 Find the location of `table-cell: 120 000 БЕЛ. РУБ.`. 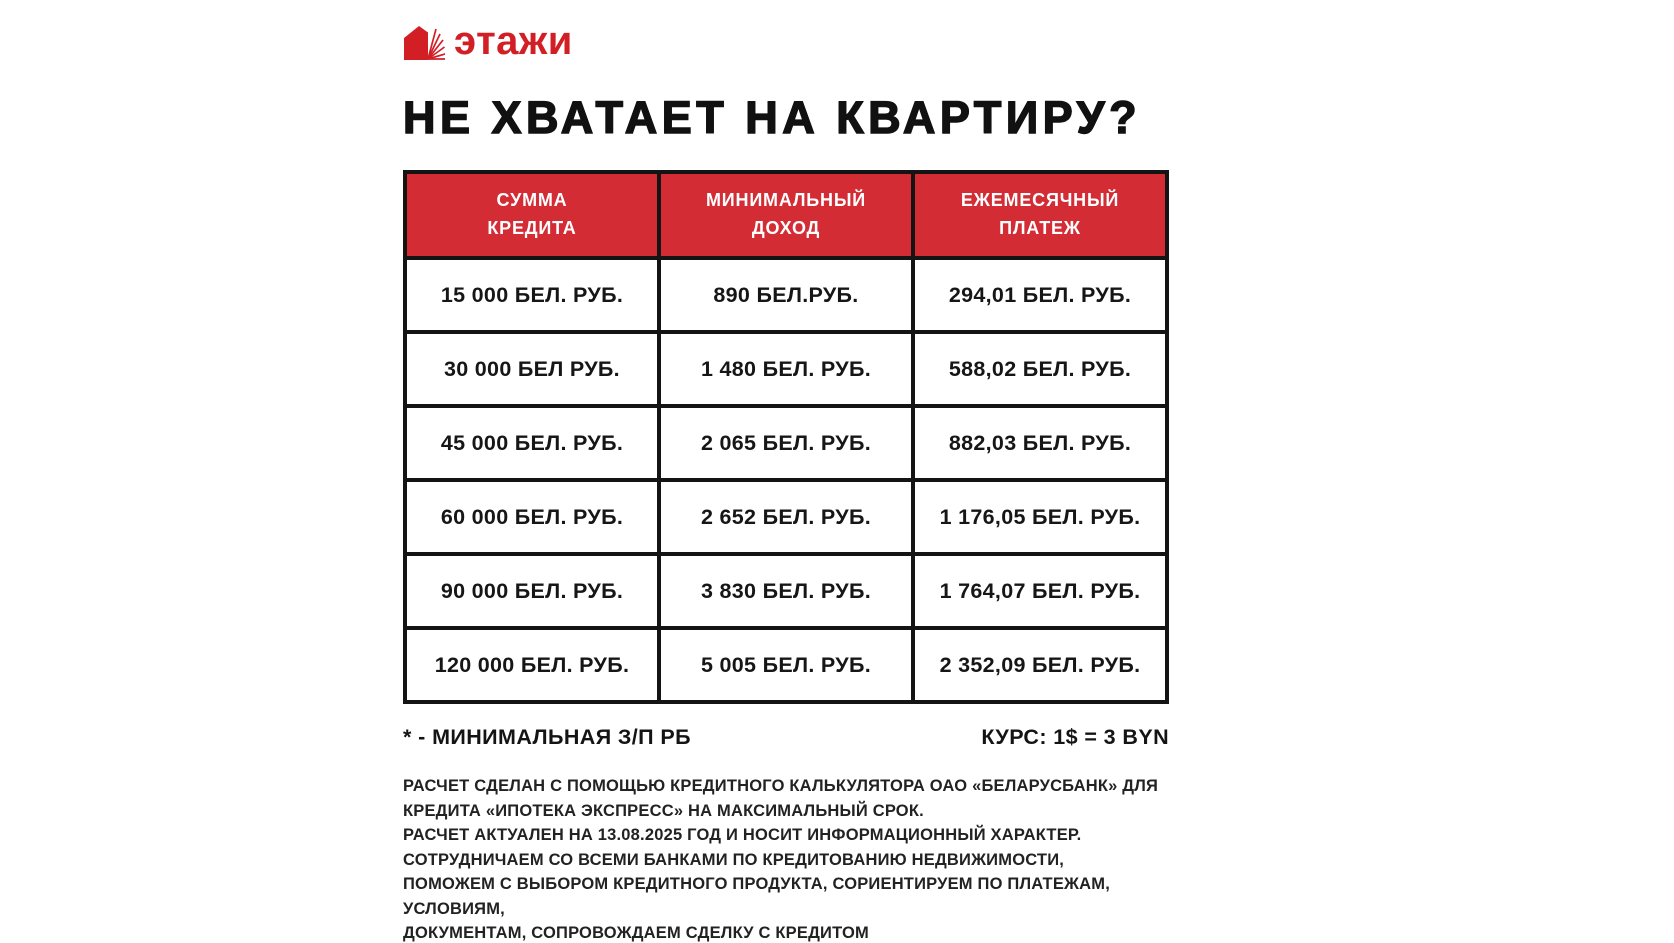

table-cell: 120 000 БЕЛ. РУБ. is located at coordinates (532, 665).